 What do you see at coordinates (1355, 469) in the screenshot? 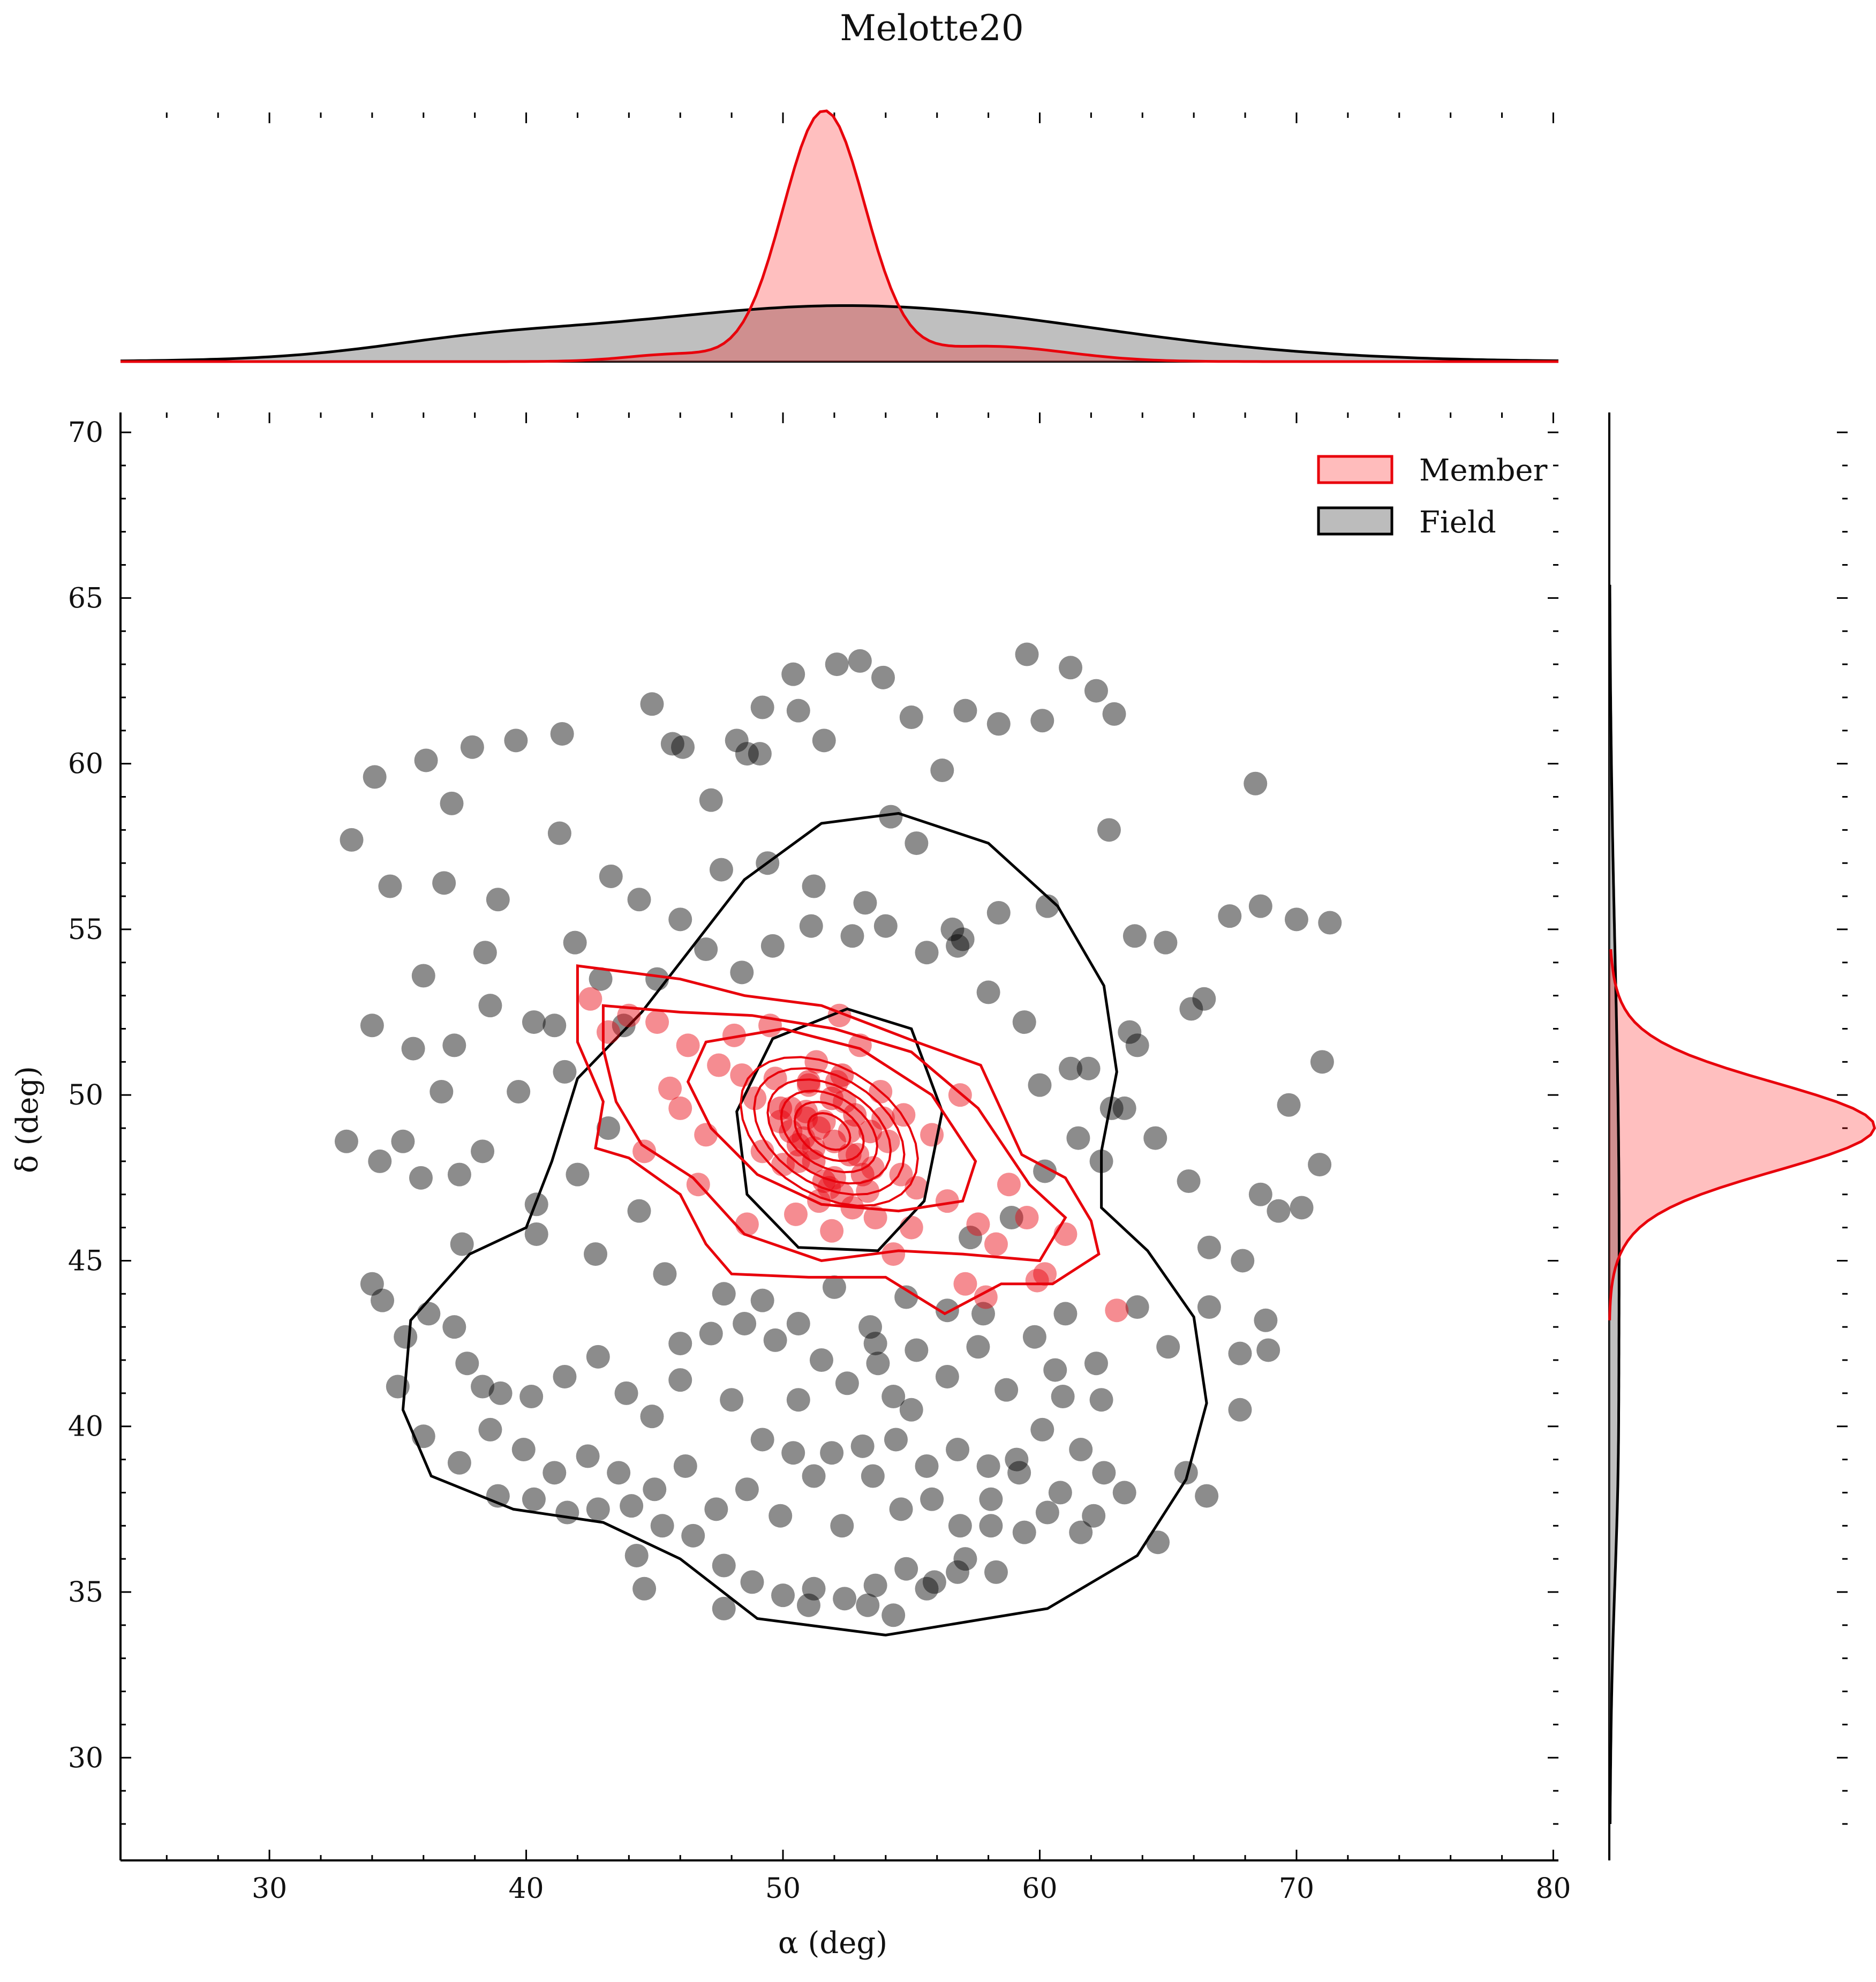
I see `legend-member-swatch` at bounding box center [1355, 469].